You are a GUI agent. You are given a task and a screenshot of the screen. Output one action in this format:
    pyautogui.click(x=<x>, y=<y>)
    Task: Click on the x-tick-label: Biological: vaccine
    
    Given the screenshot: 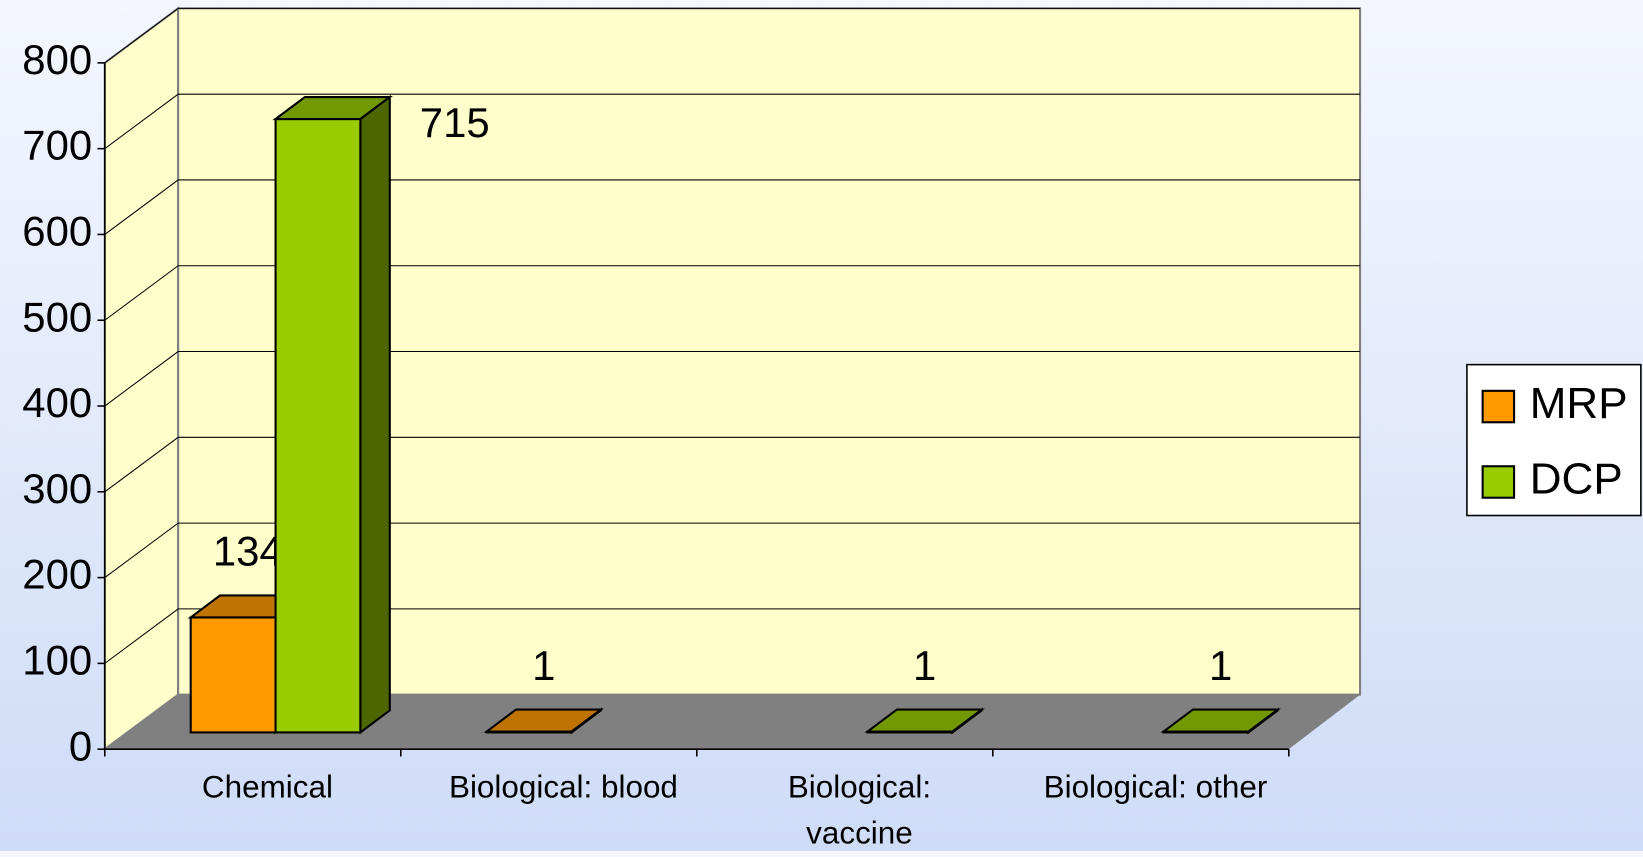 What is the action you would take?
    pyautogui.click(x=859, y=810)
    